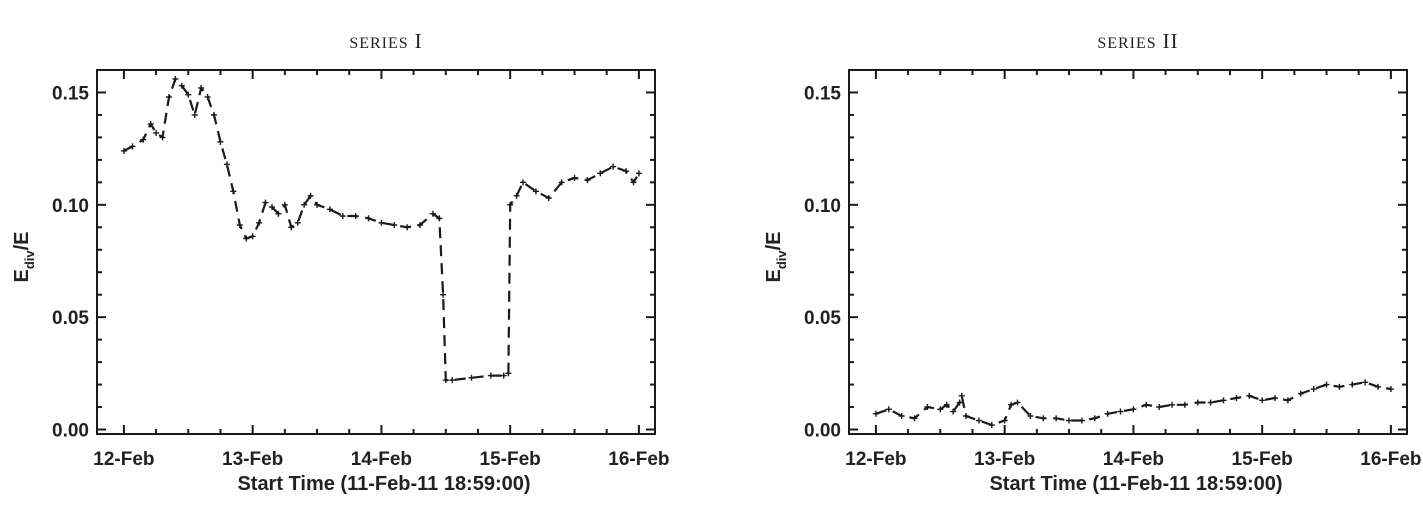 The image size is (1423, 510). I want to click on chart-title: SERIES I, so click(385, 41).